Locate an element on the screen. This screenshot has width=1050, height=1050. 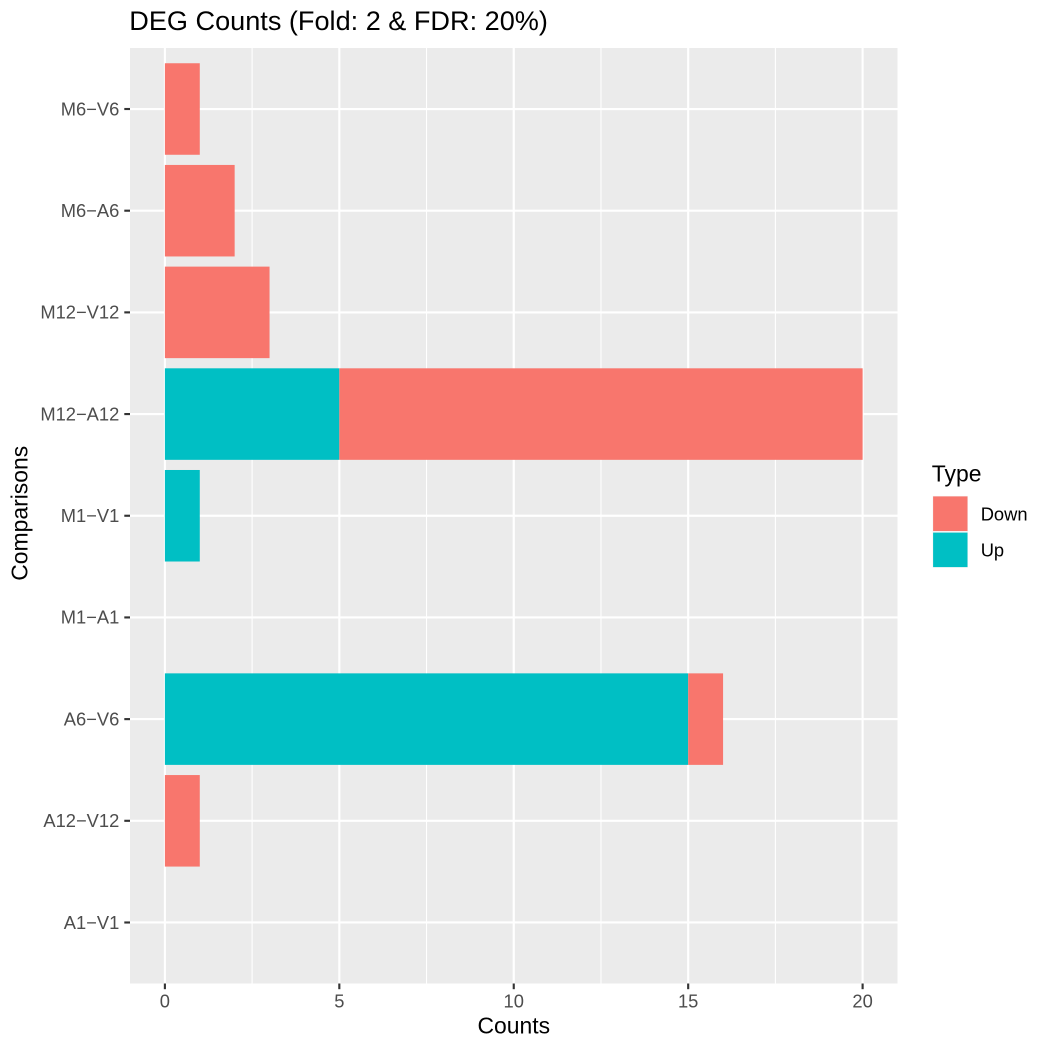
svg-text: A6−V6 is located at coordinates (92, 718).